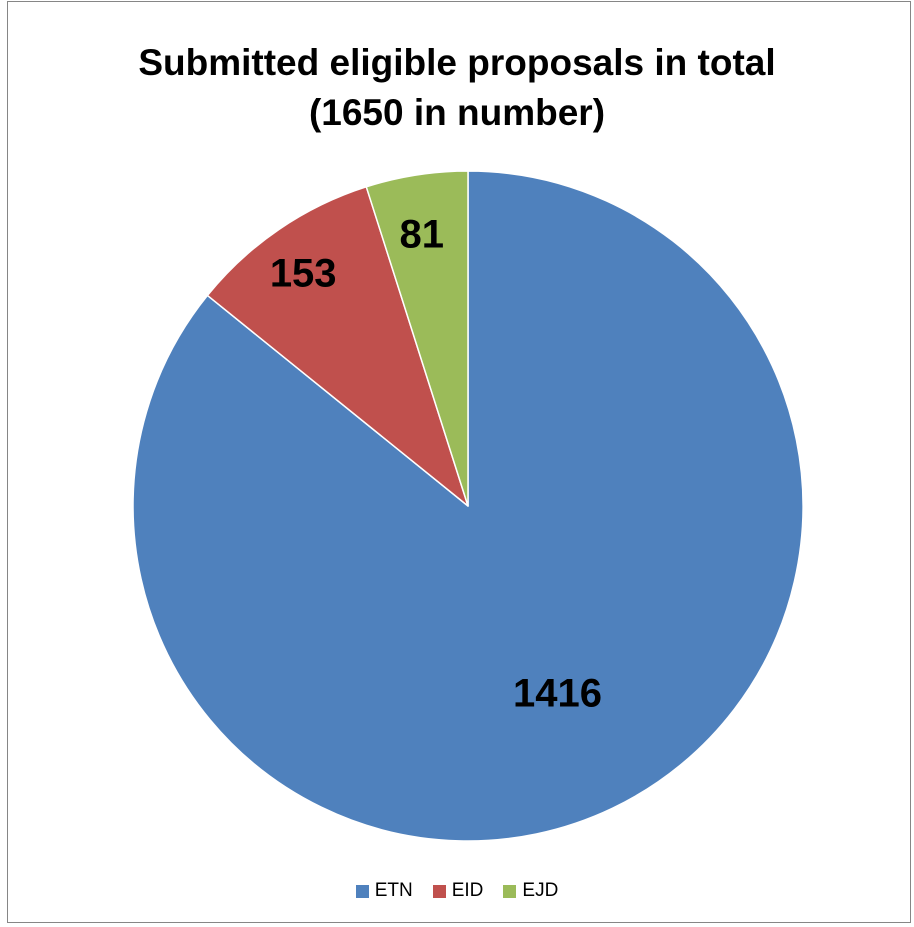  I want to click on legend-swatch-ejd, so click(510, 891).